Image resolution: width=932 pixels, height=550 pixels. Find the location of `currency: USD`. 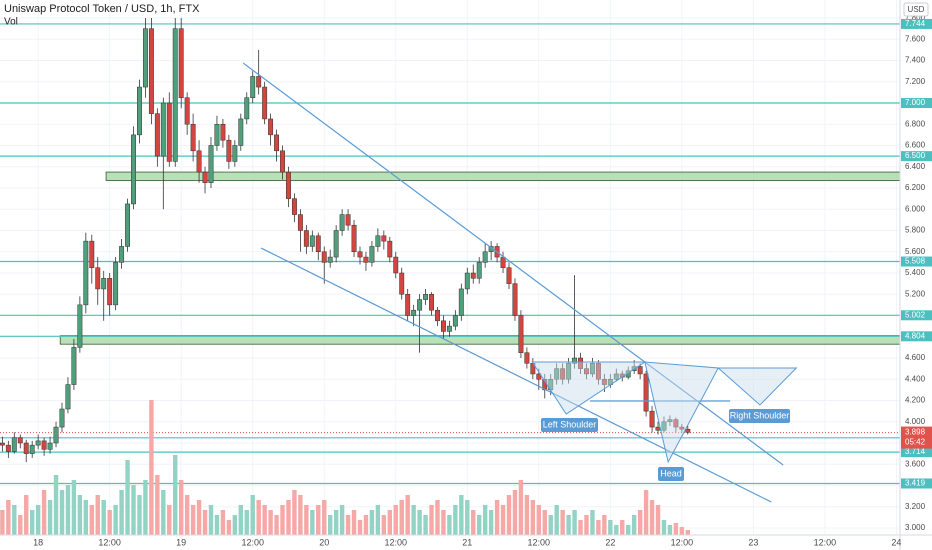

currency: USD is located at coordinates (916, 9).